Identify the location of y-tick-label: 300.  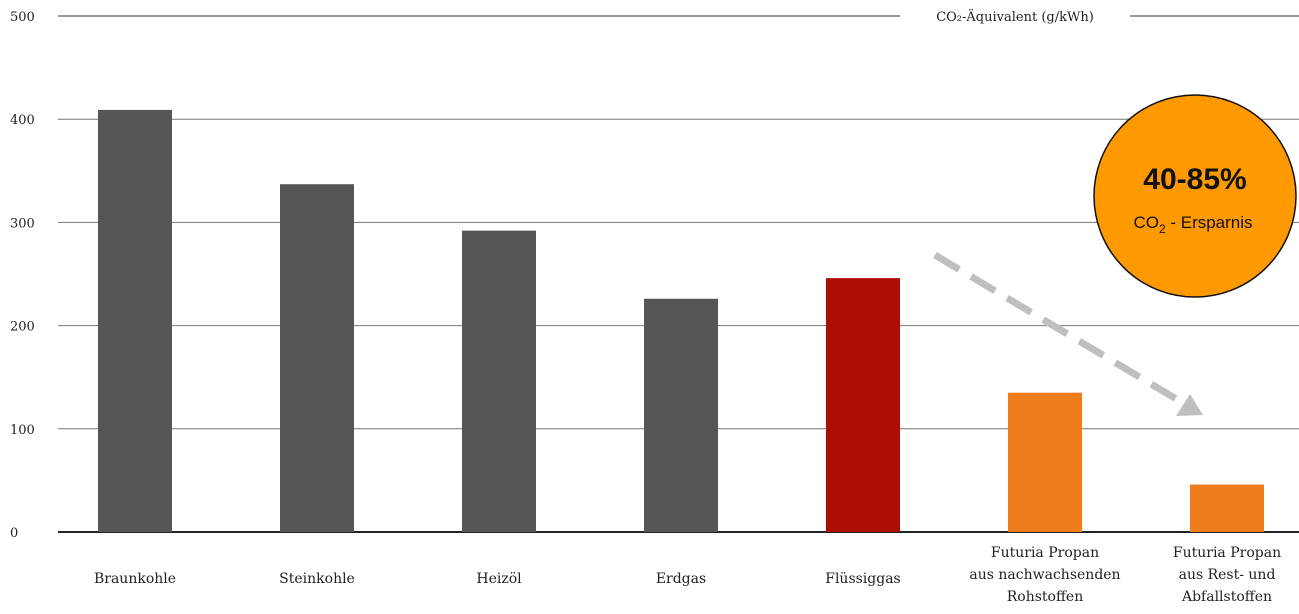
(22, 223).